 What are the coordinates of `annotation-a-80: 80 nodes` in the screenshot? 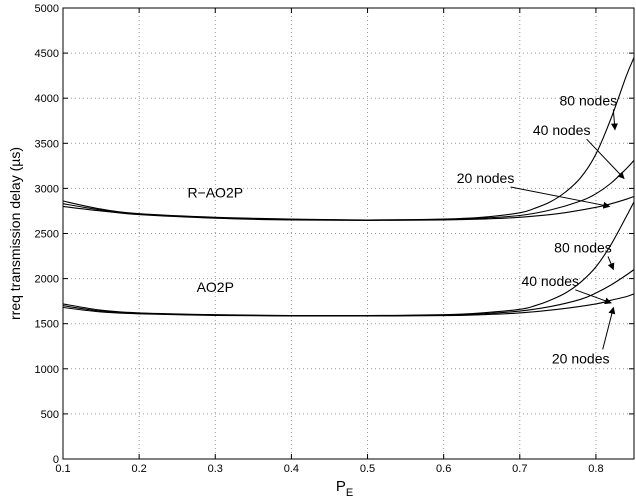 It's located at (583, 247).